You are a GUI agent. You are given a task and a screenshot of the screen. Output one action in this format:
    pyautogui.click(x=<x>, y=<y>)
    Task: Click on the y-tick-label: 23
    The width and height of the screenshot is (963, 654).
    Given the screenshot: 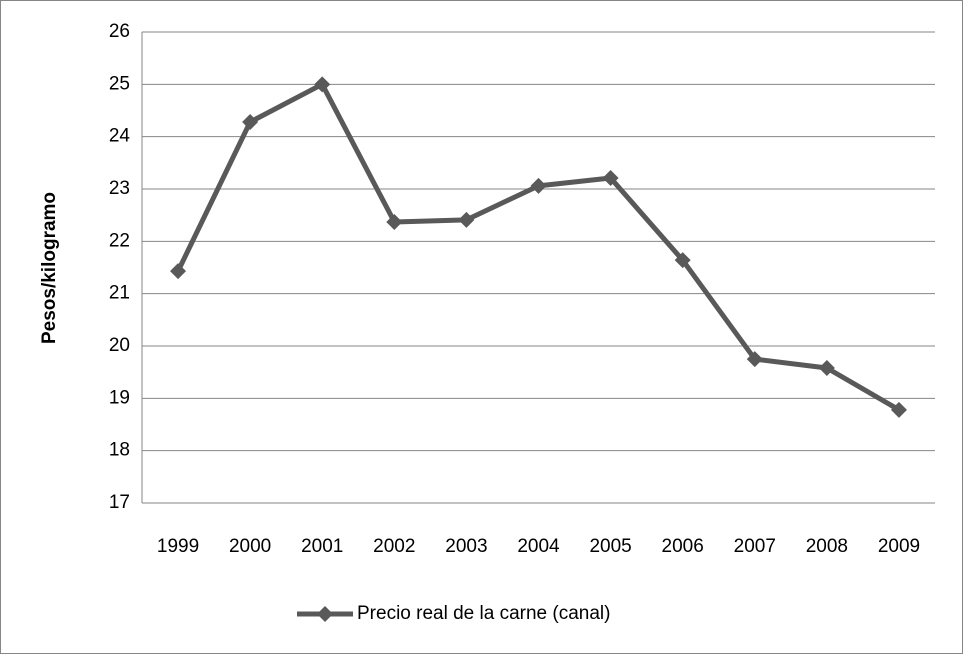 What is the action you would take?
    pyautogui.click(x=119, y=188)
    